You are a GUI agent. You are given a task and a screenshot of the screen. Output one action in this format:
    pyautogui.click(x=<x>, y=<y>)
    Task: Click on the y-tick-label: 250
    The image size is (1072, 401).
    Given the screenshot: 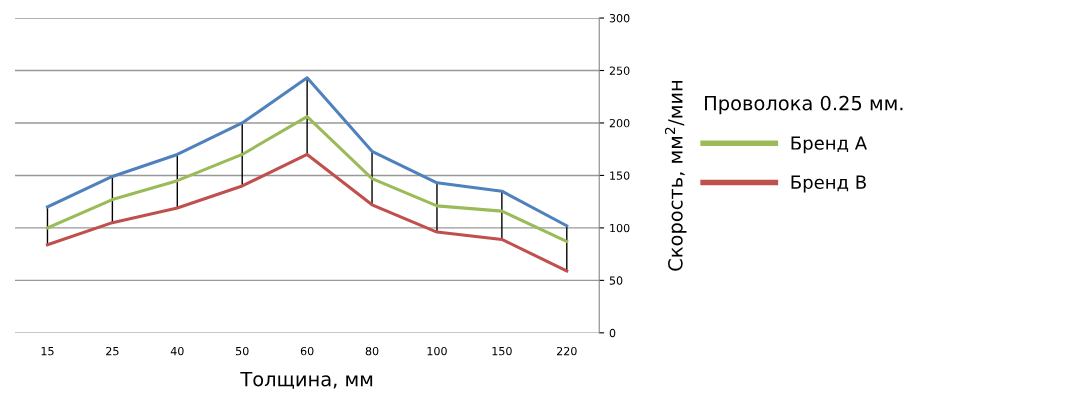 What is the action you would take?
    pyautogui.click(x=619, y=70)
    